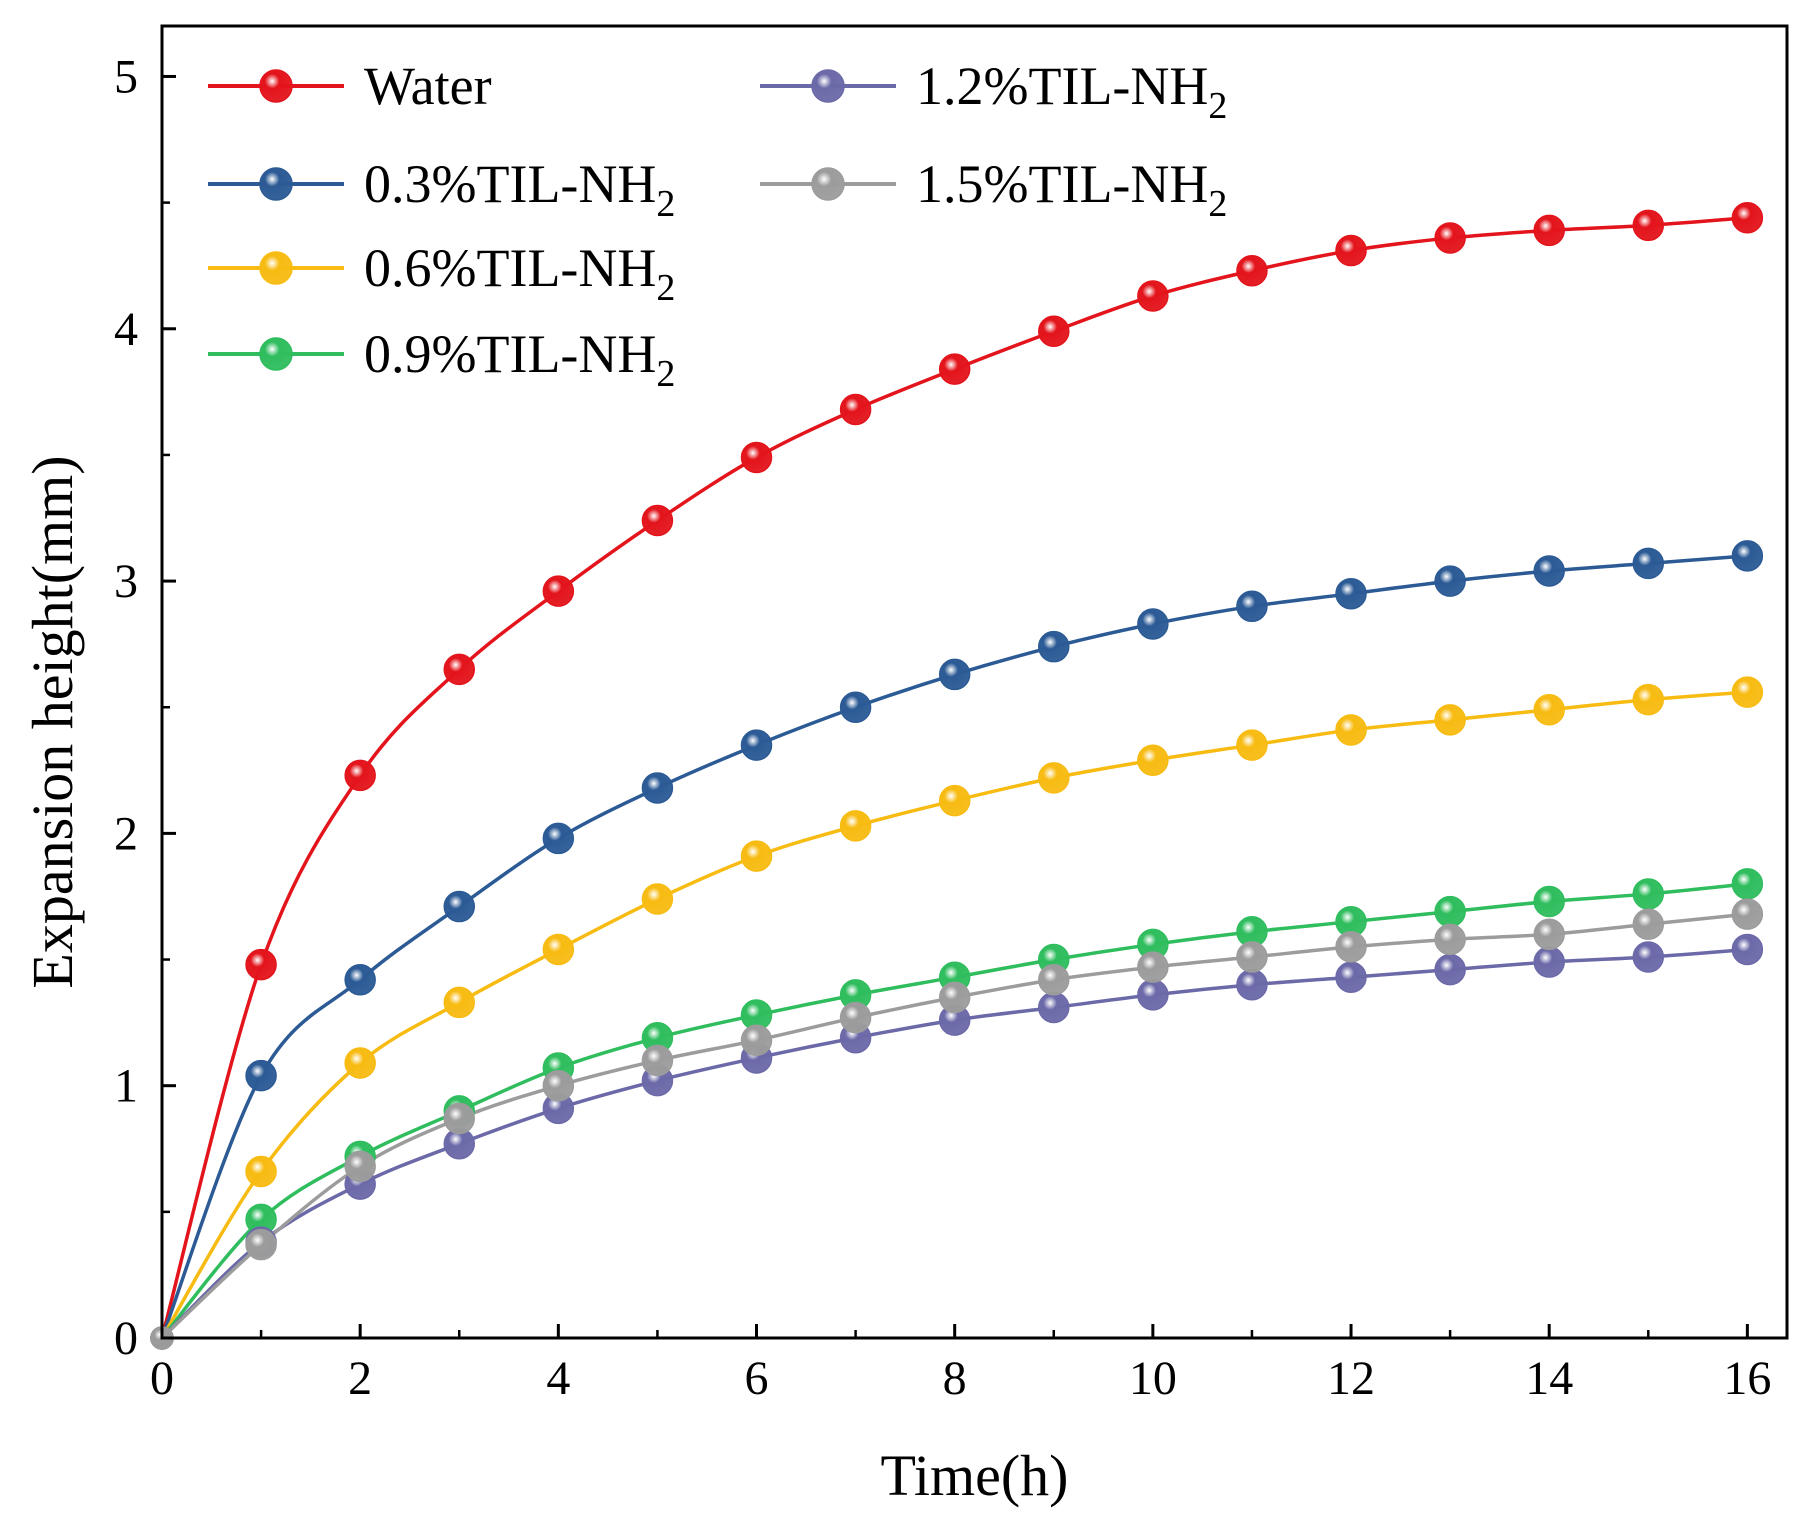  Describe the element at coordinates (955, 1378) in the screenshot. I see `x-tick-label: 8` at that location.